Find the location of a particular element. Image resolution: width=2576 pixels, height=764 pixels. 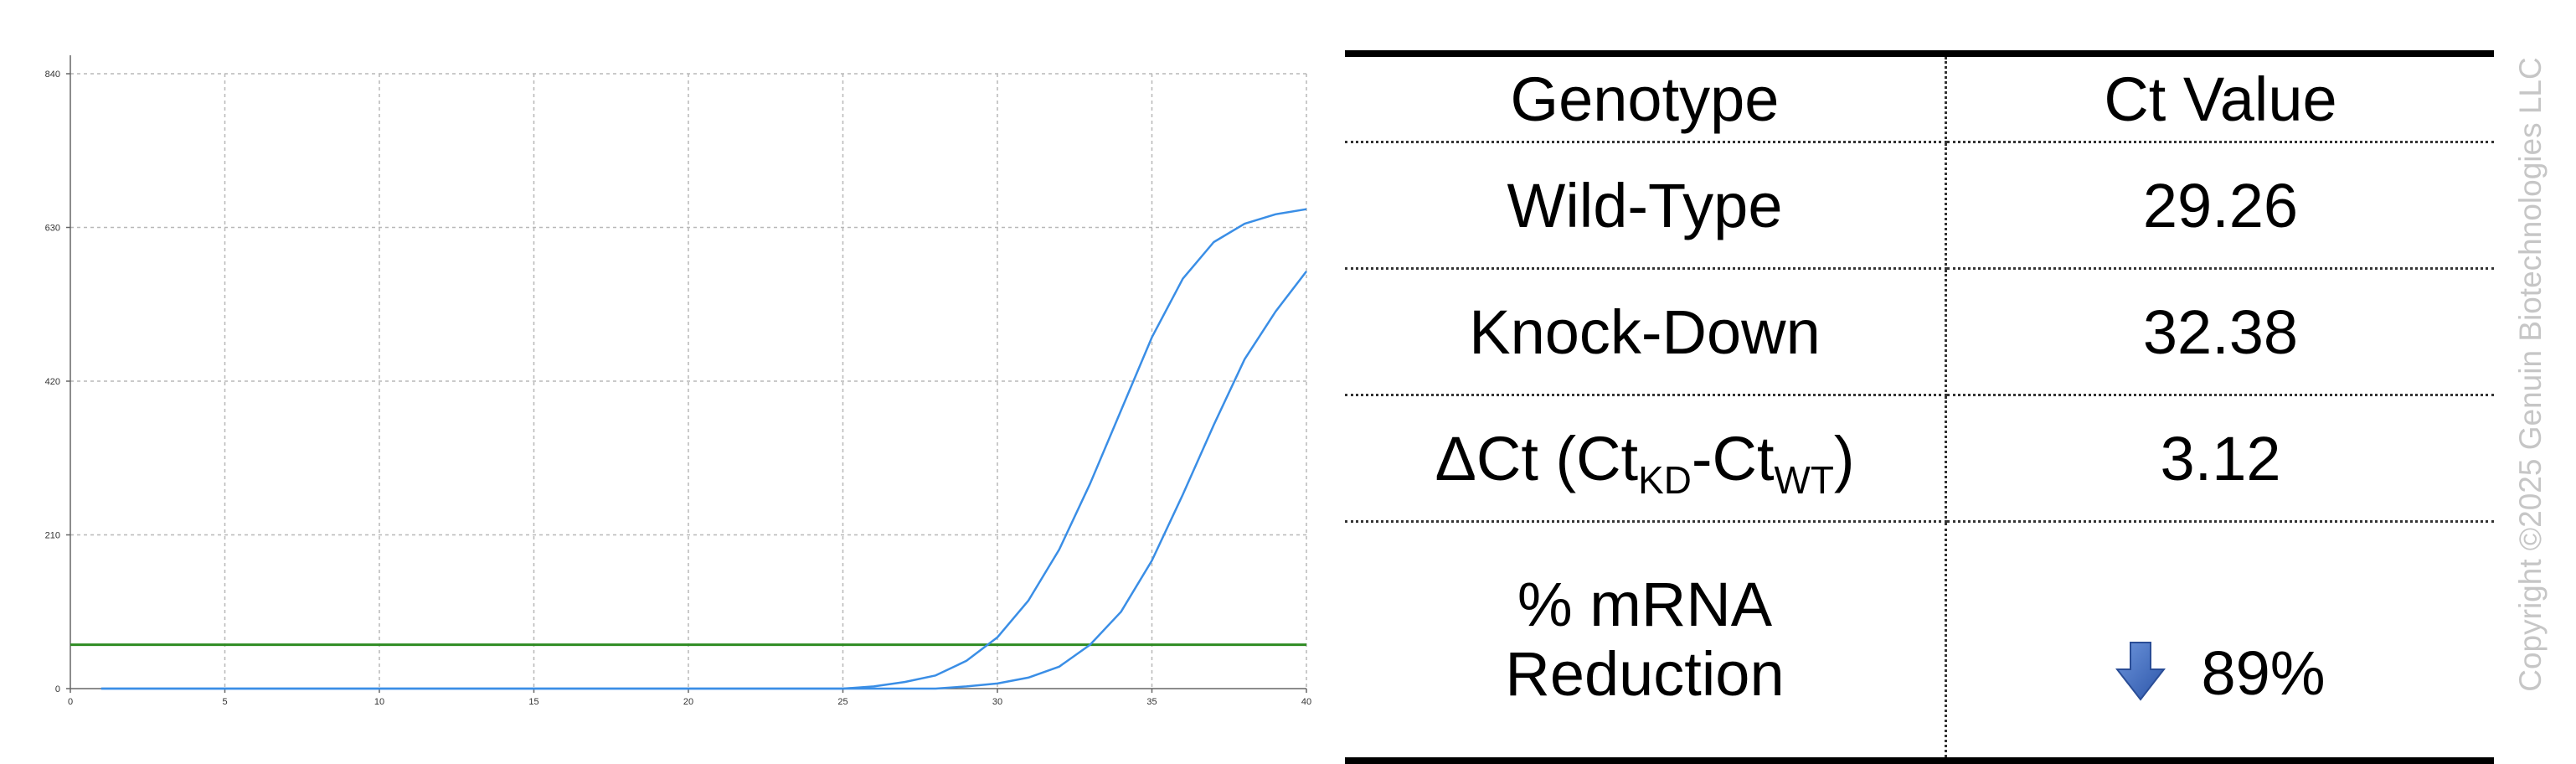

y-tick-label: 0 is located at coordinates (58, 689).